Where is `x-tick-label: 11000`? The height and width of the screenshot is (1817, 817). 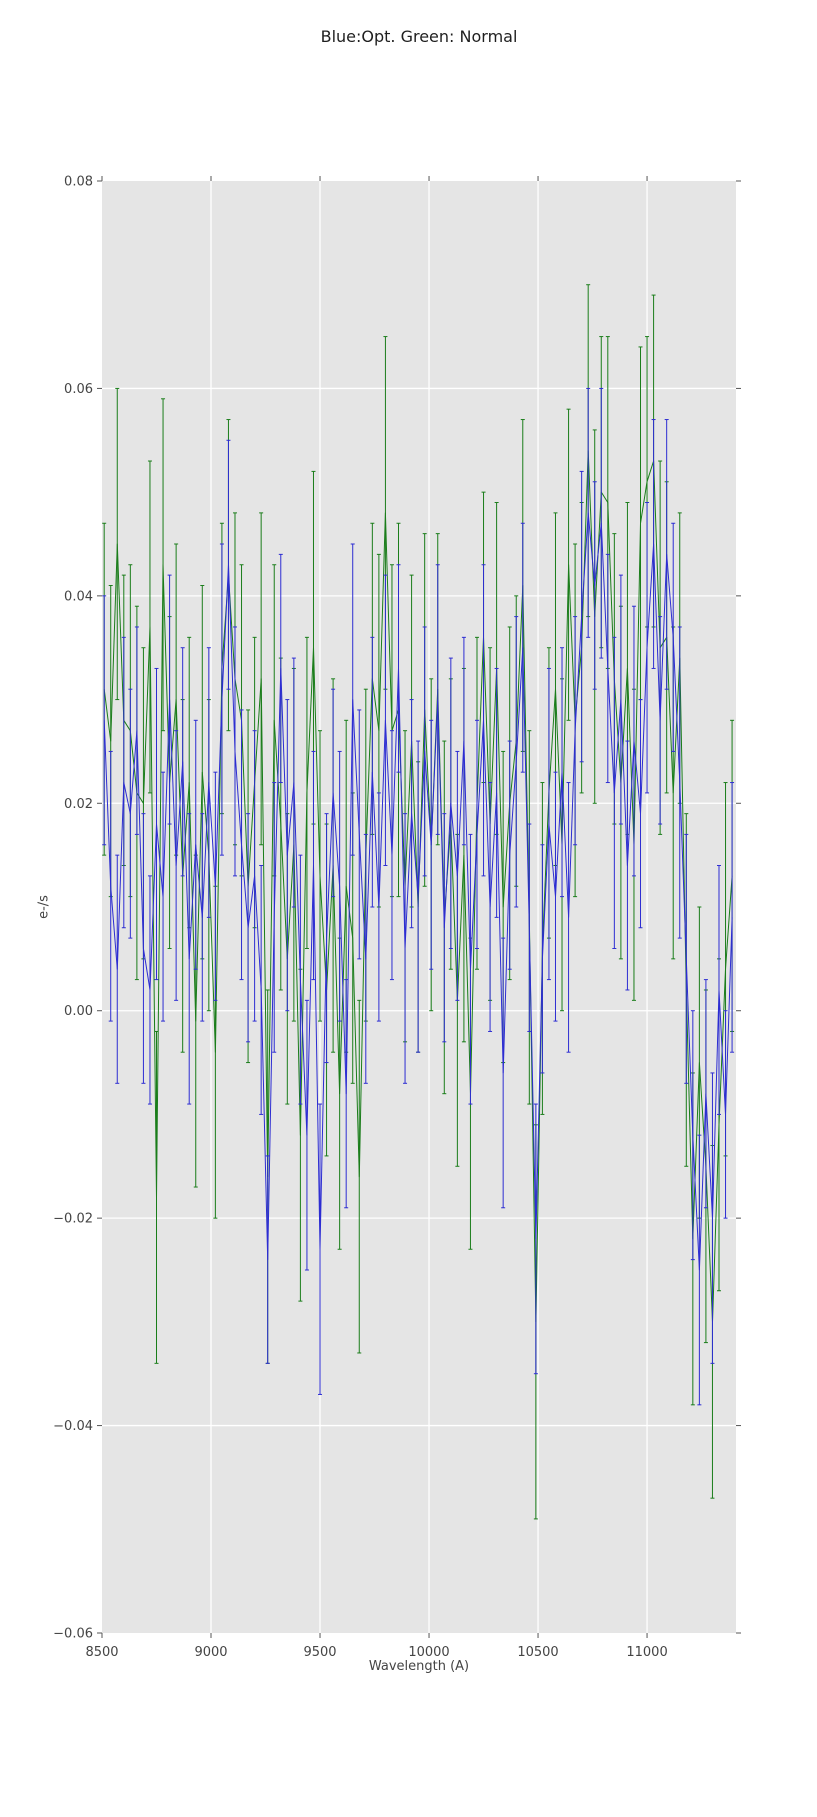
x-tick-label: 11000 is located at coordinates (646, 1652).